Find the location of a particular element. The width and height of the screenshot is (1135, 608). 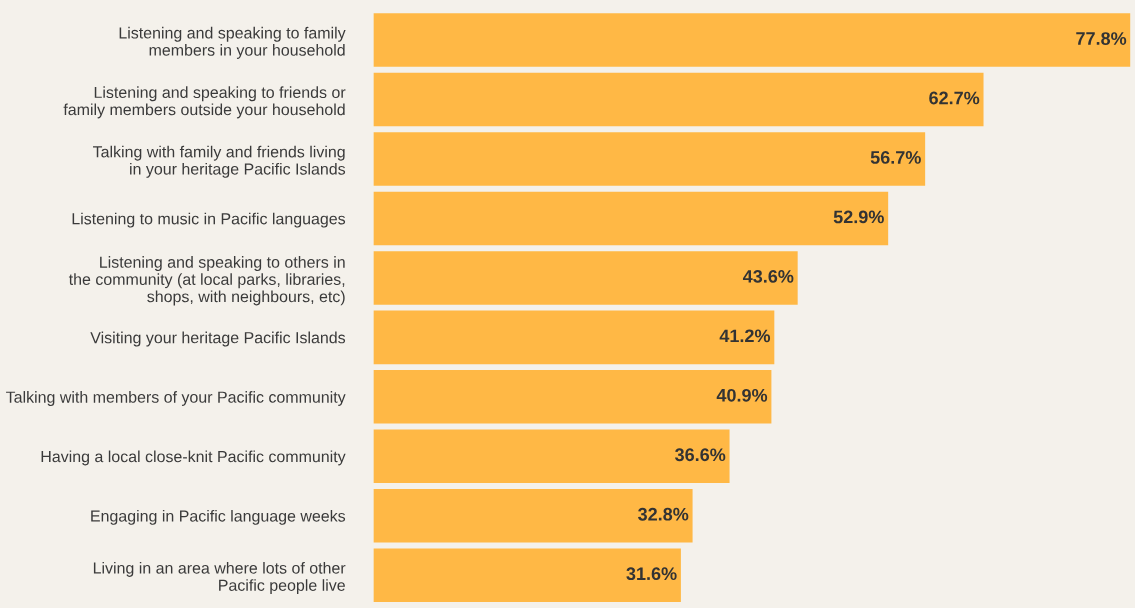

data-label: 62.7% is located at coordinates (954, 98).